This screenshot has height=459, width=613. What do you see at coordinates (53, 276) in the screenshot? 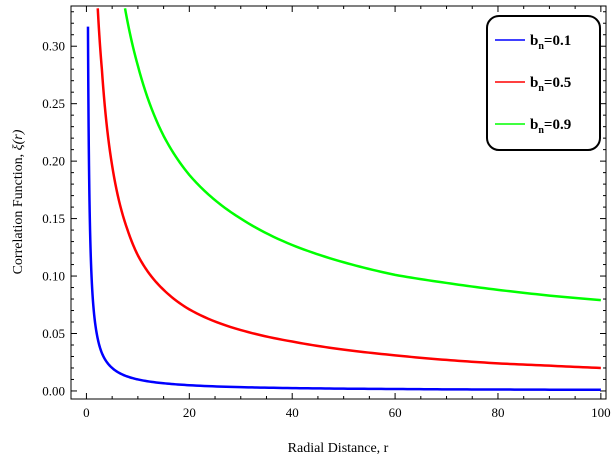
I see `y-tick-label: 0.10` at bounding box center [53, 276].